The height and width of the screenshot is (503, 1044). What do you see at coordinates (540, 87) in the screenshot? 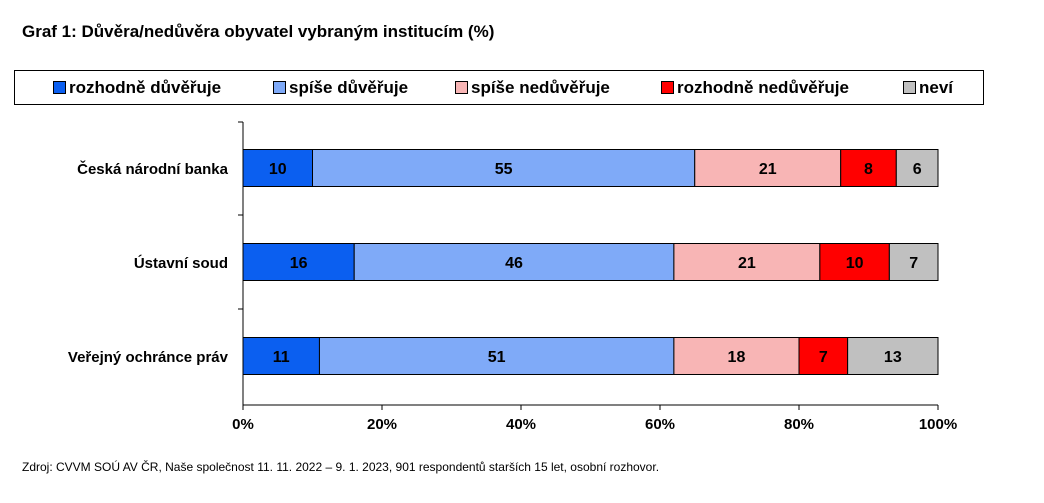
I see `legend-label: spíše nedůvěřuje` at bounding box center [540, 87].